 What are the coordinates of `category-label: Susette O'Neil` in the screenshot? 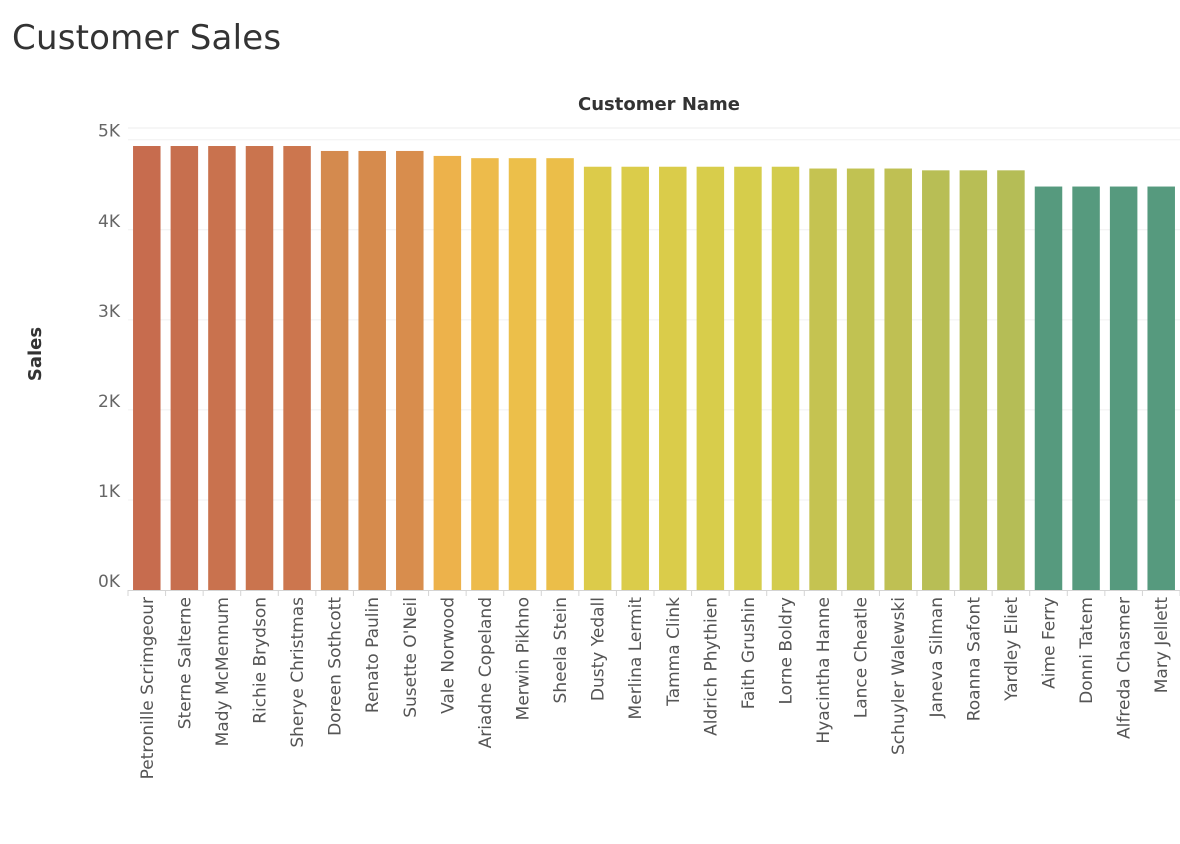 It's located at (411, 657).